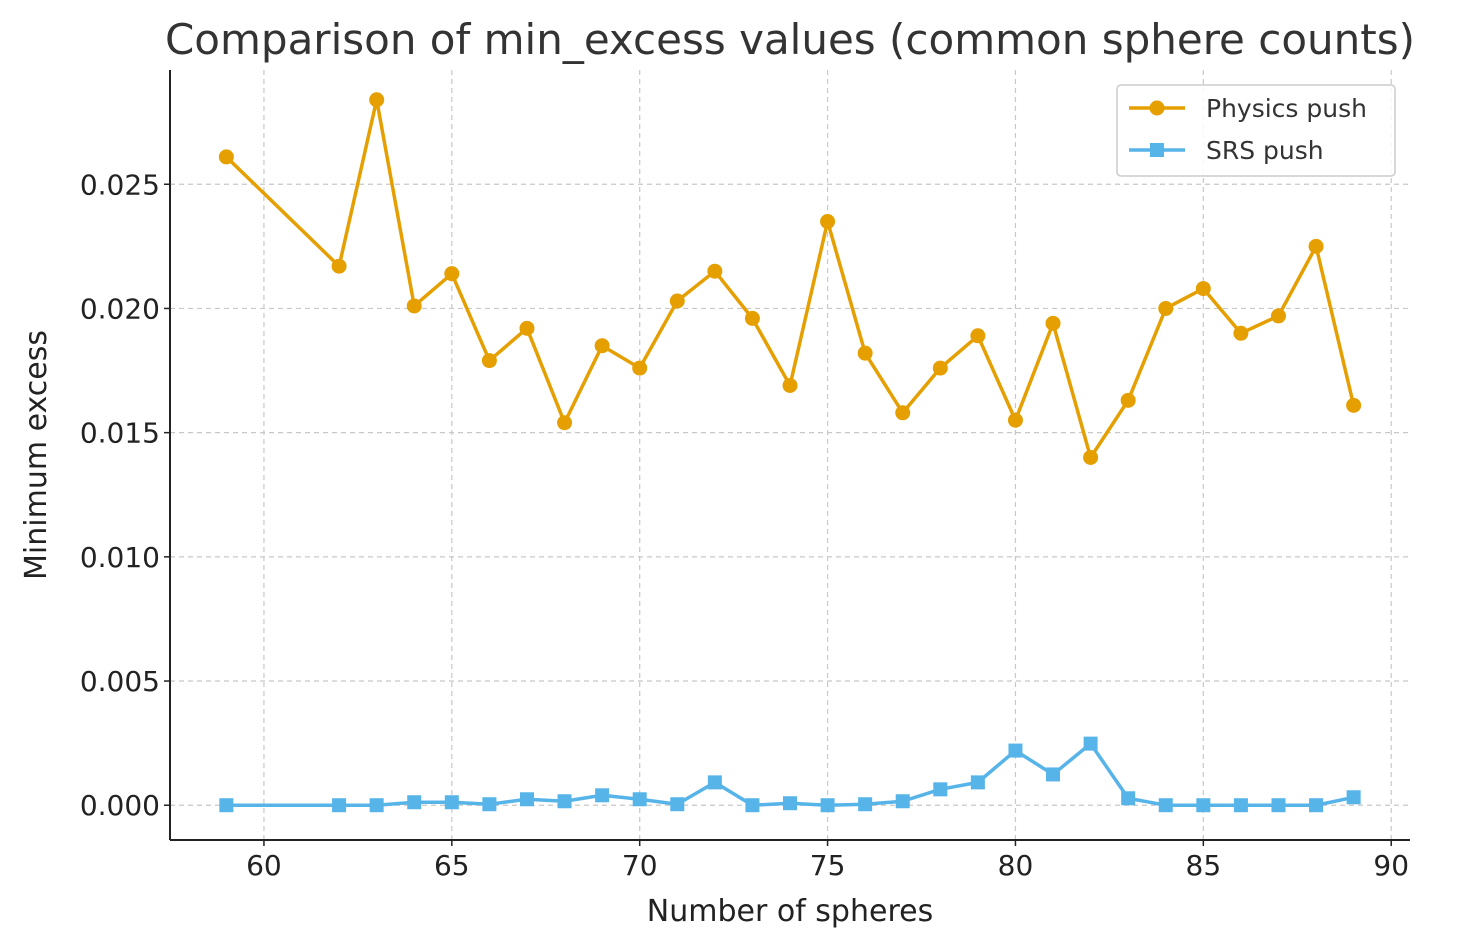 This screenshot has height=947, width=1471. What do you see at coordinates (120, 184) in the screenshot?
I see `y-tick-label: 0.025` at bounding box center [120, 184].